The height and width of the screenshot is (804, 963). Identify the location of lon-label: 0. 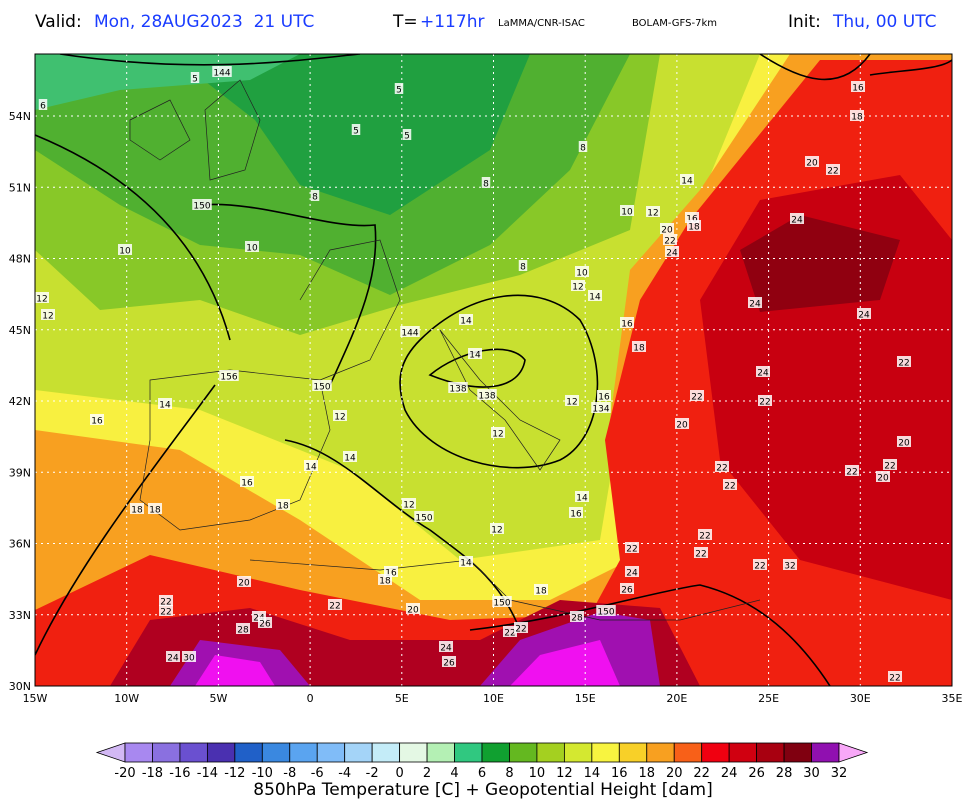
(310, 698).